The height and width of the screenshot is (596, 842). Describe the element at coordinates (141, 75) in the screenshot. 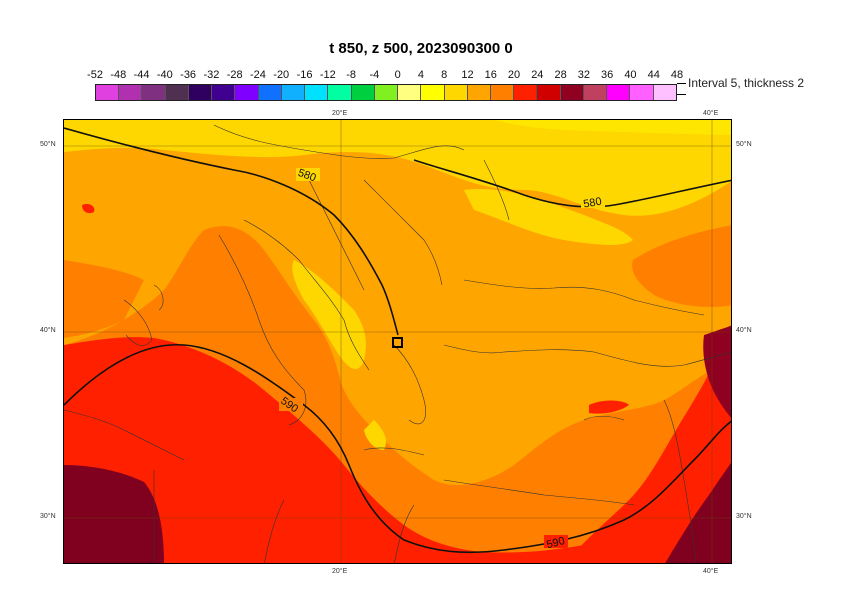

I see `colorbar-tick-label: -44` at that location.